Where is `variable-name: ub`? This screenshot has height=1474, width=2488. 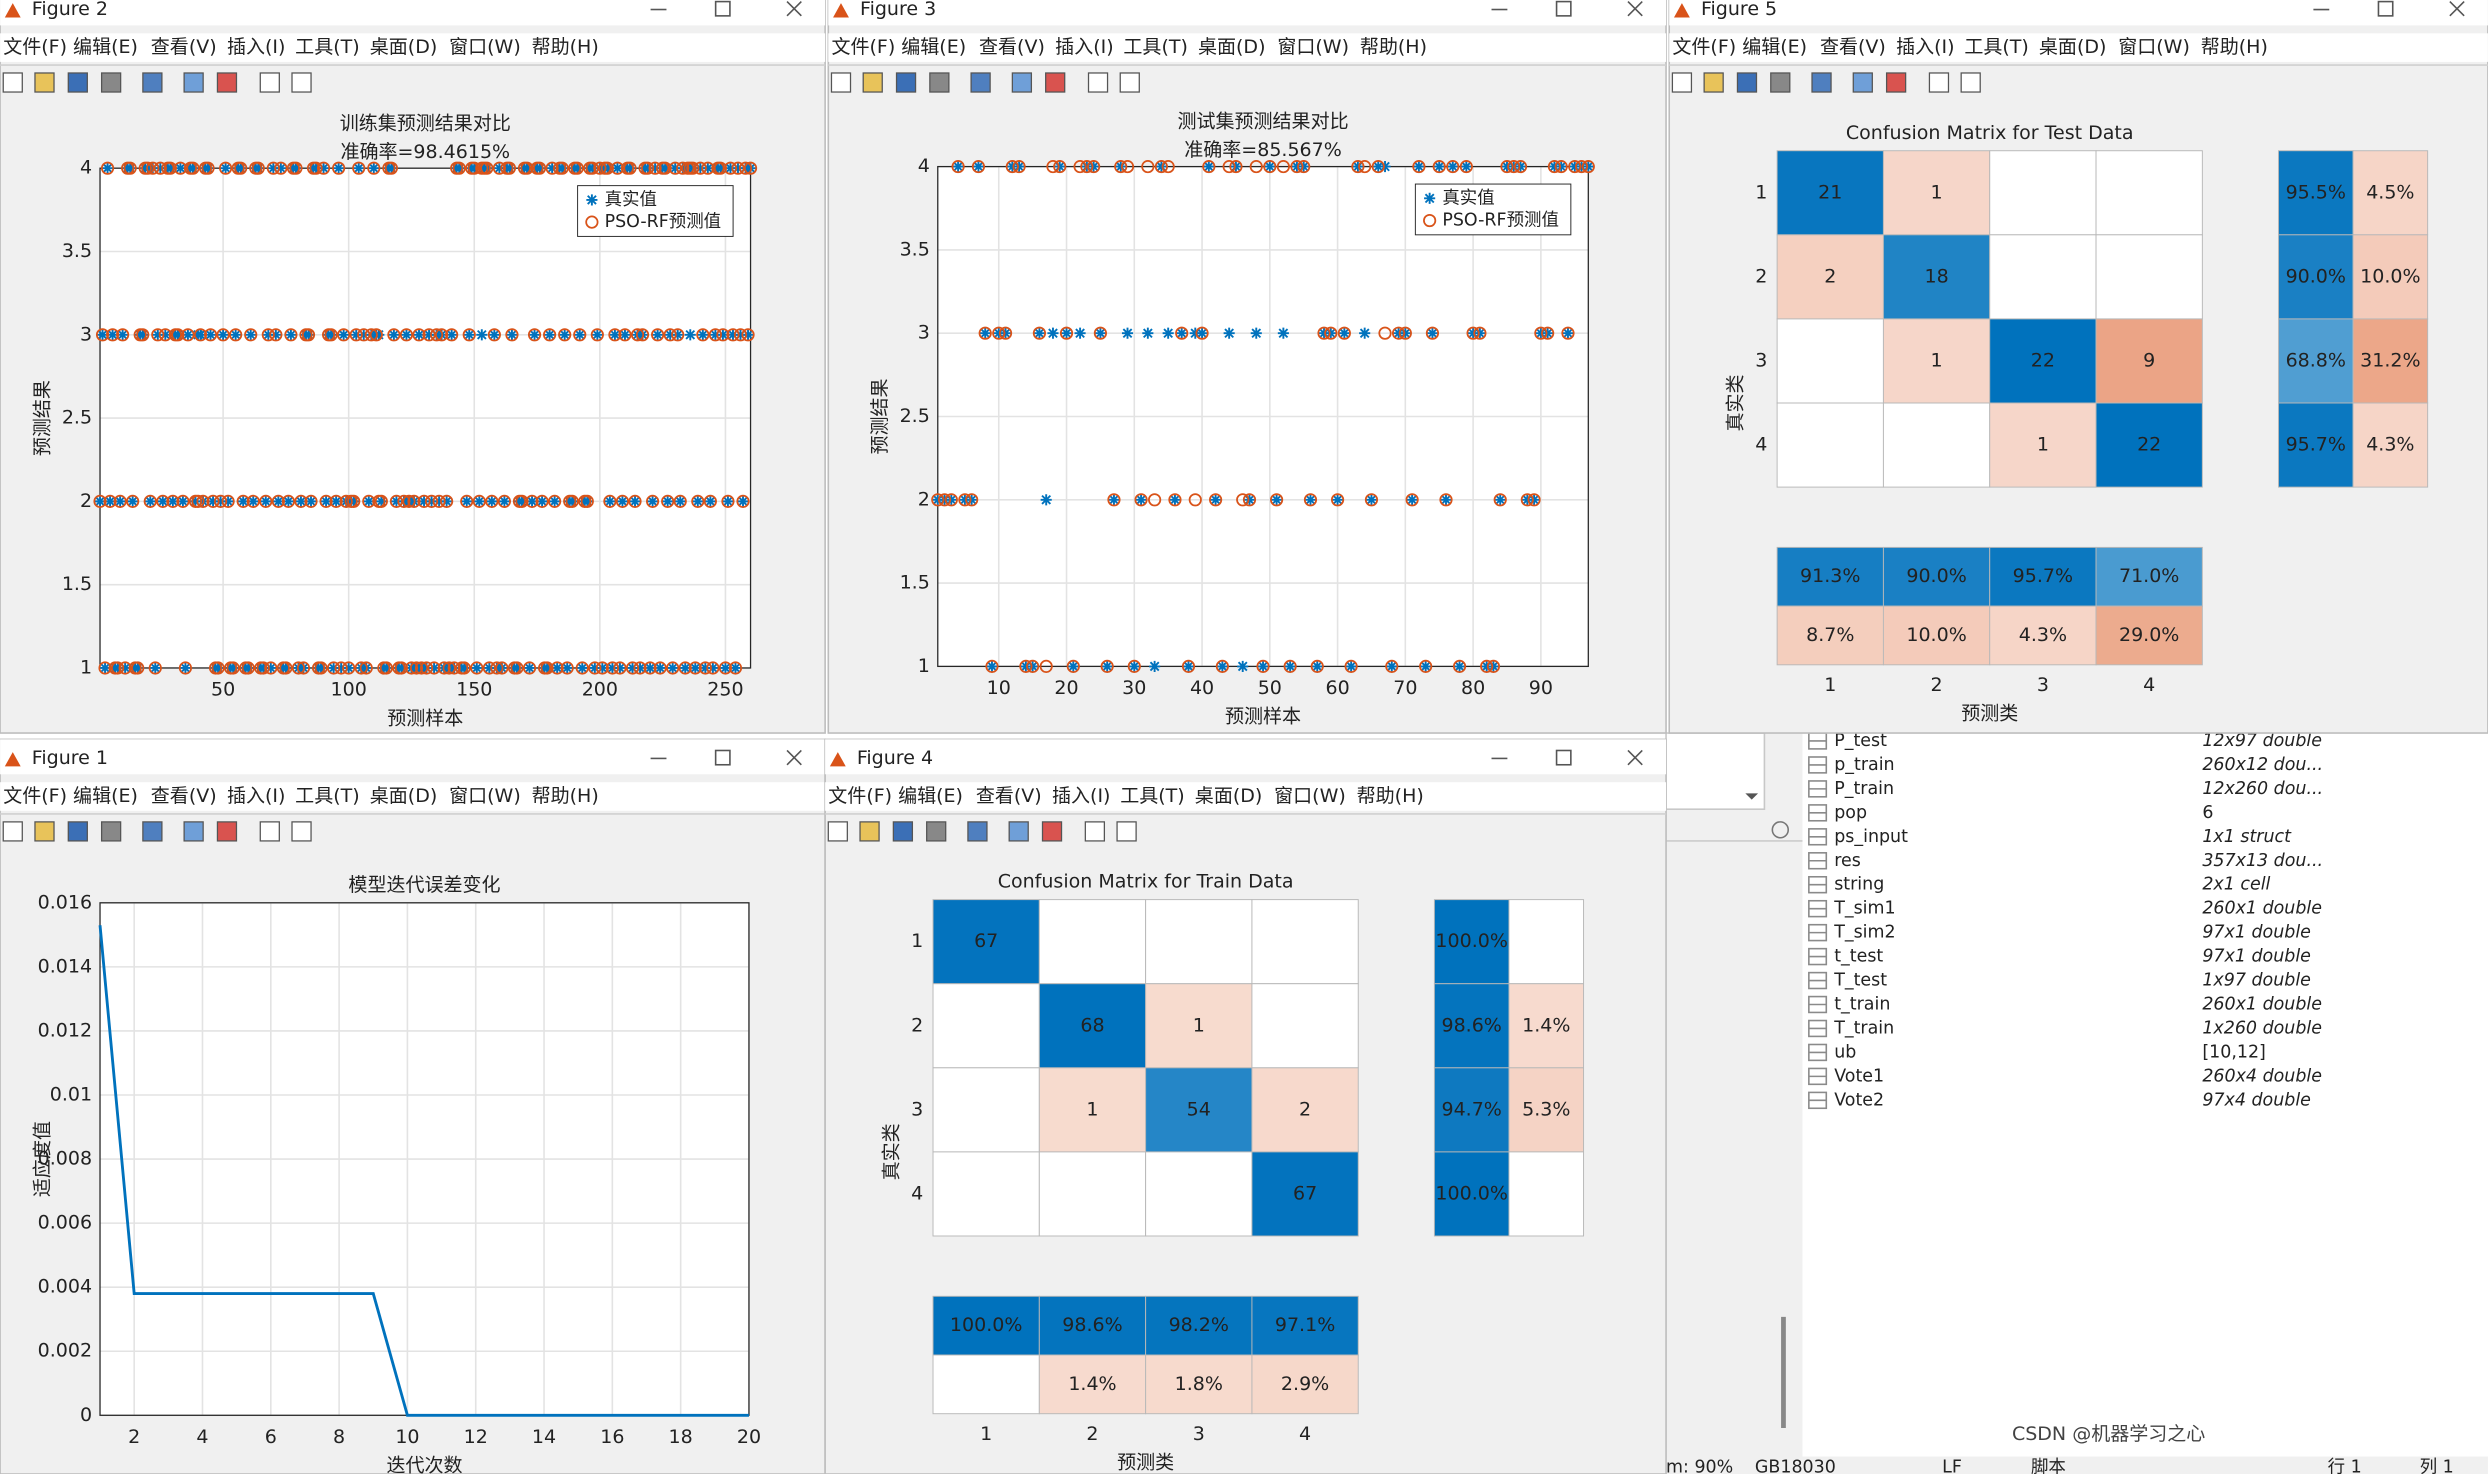 variable-name: ub is located at coordinates (1845, 1052).